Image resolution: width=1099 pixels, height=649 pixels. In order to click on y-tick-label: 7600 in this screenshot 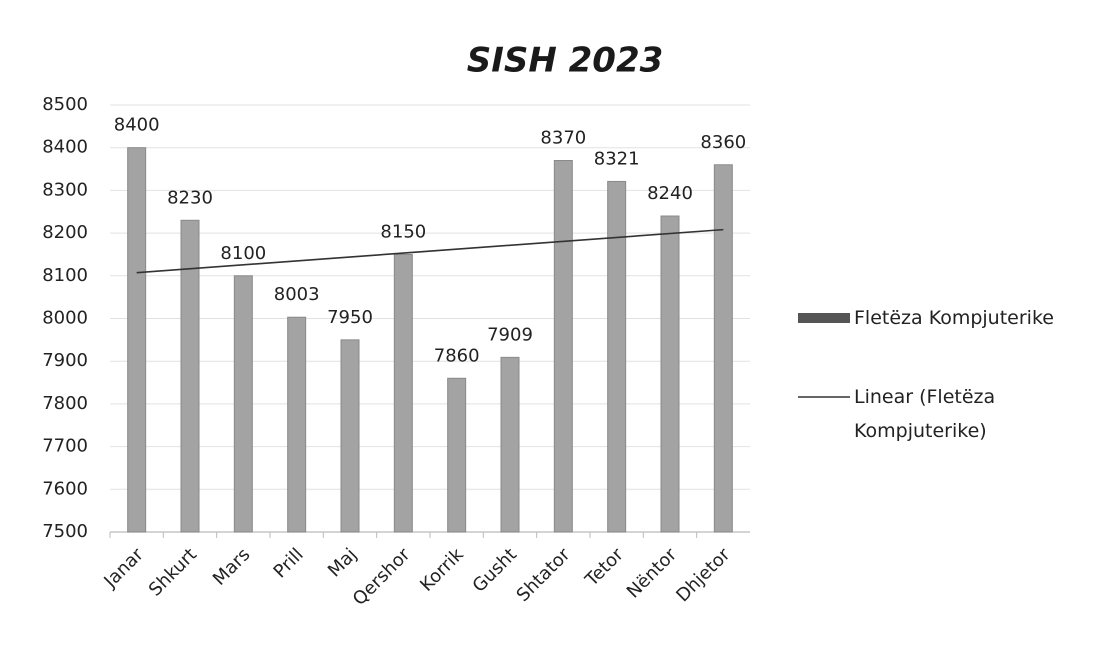, I will do `click(65, 488)`.